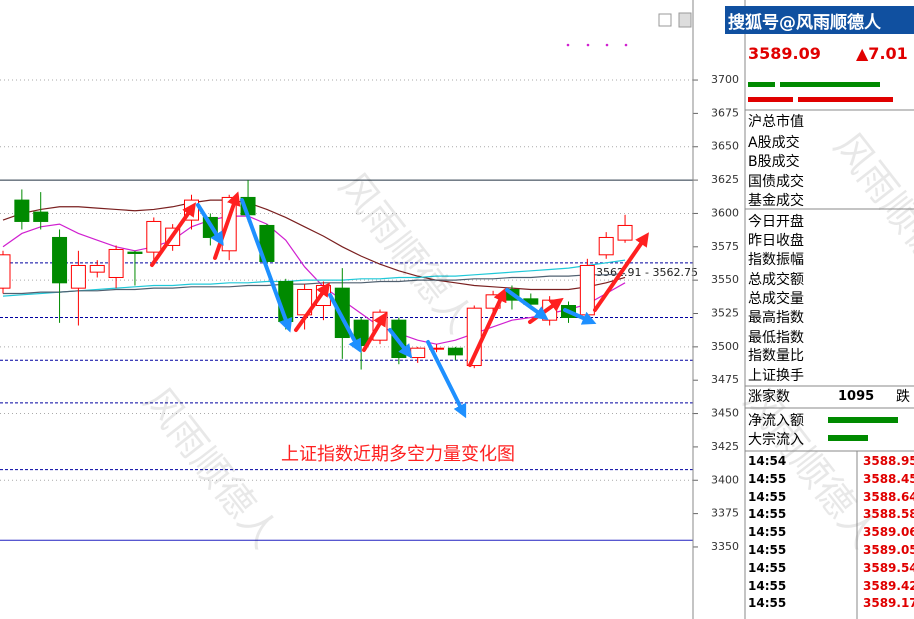 This screenshot has width=914, height=619. I want to click on stat-label: A股成交, so click(774, 143).